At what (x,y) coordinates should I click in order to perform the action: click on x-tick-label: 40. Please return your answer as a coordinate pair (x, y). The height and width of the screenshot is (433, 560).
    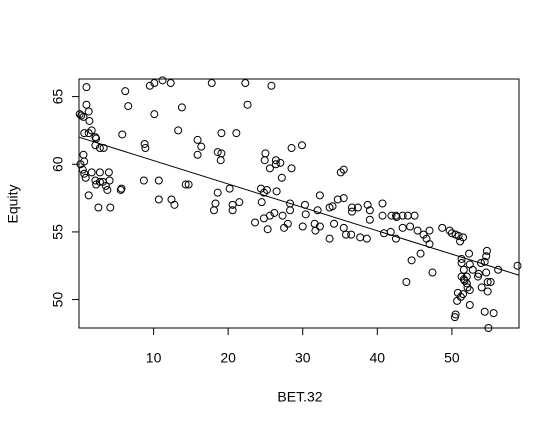
    Looking at the image, I should click on (378, 358).